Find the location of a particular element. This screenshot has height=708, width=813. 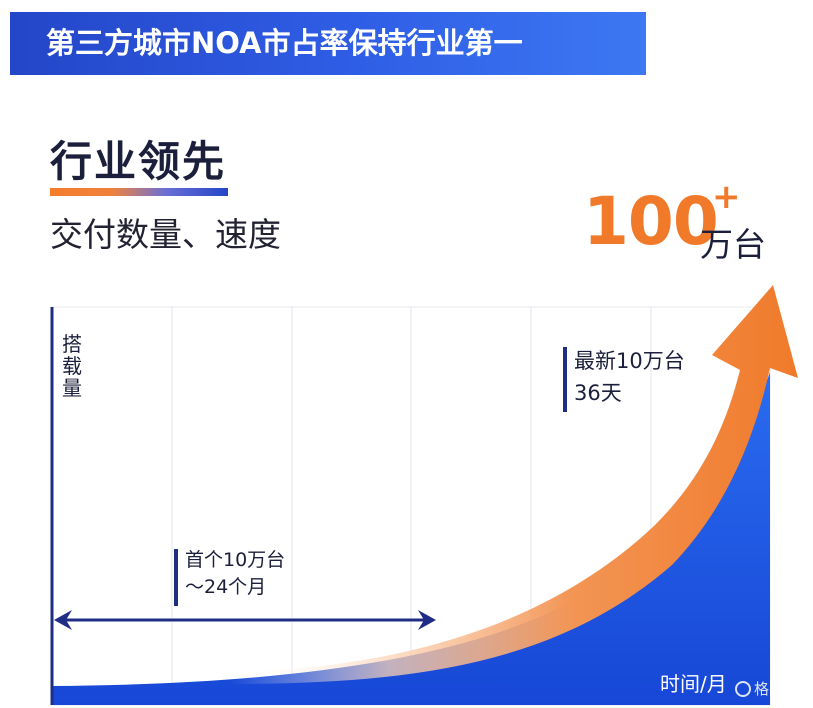

watermark-text: 格隆汇 is located at coordinates (777, 689).